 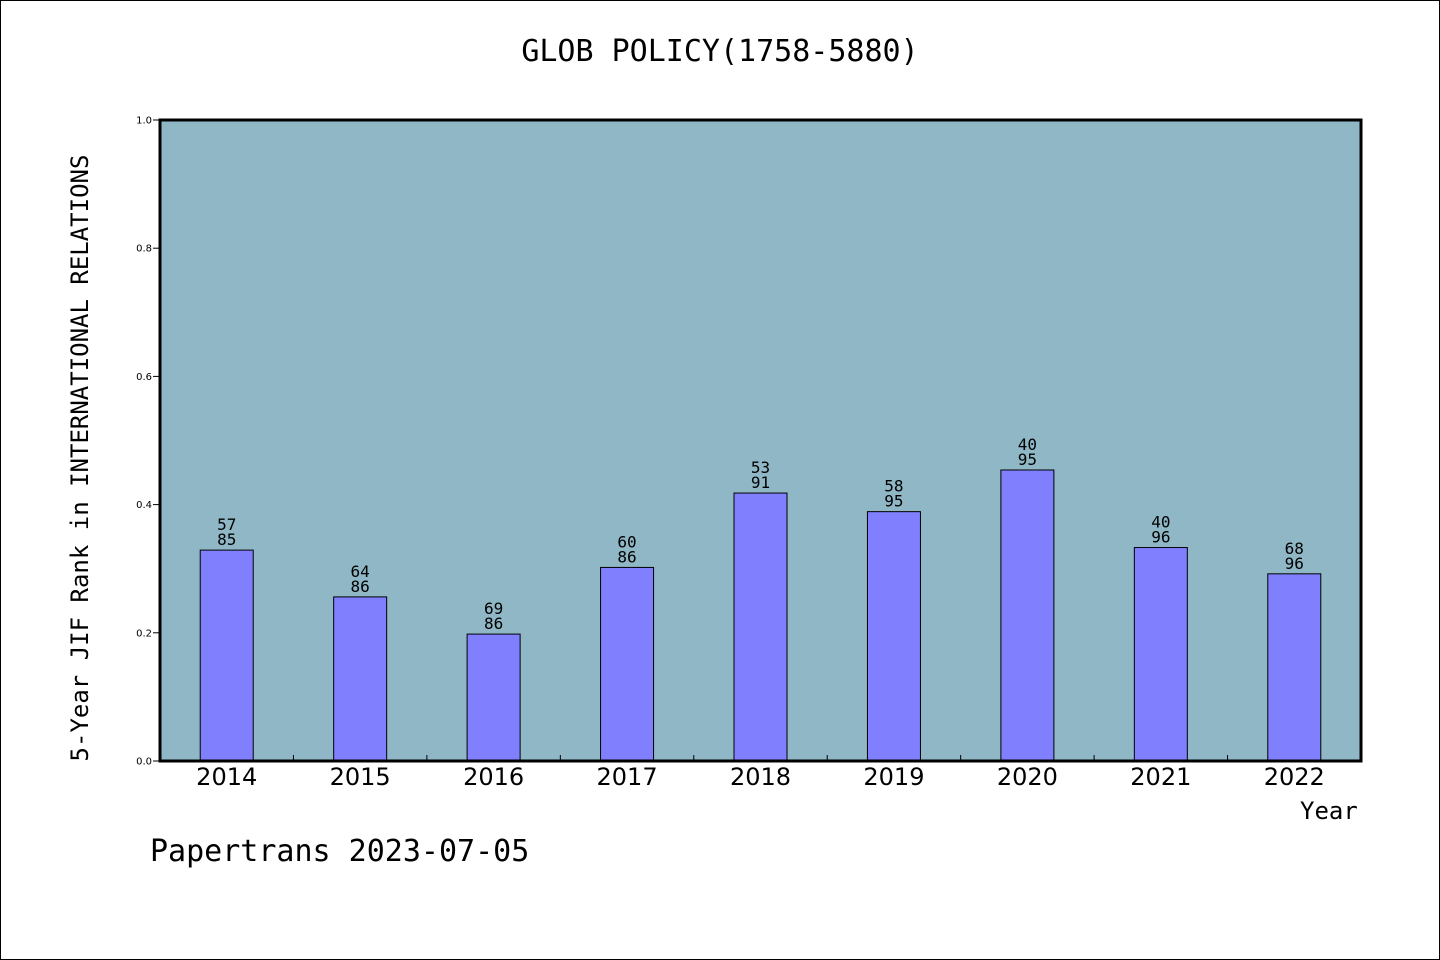 I want to click on x-tick-label: 2016, so click(x=493, y=777).